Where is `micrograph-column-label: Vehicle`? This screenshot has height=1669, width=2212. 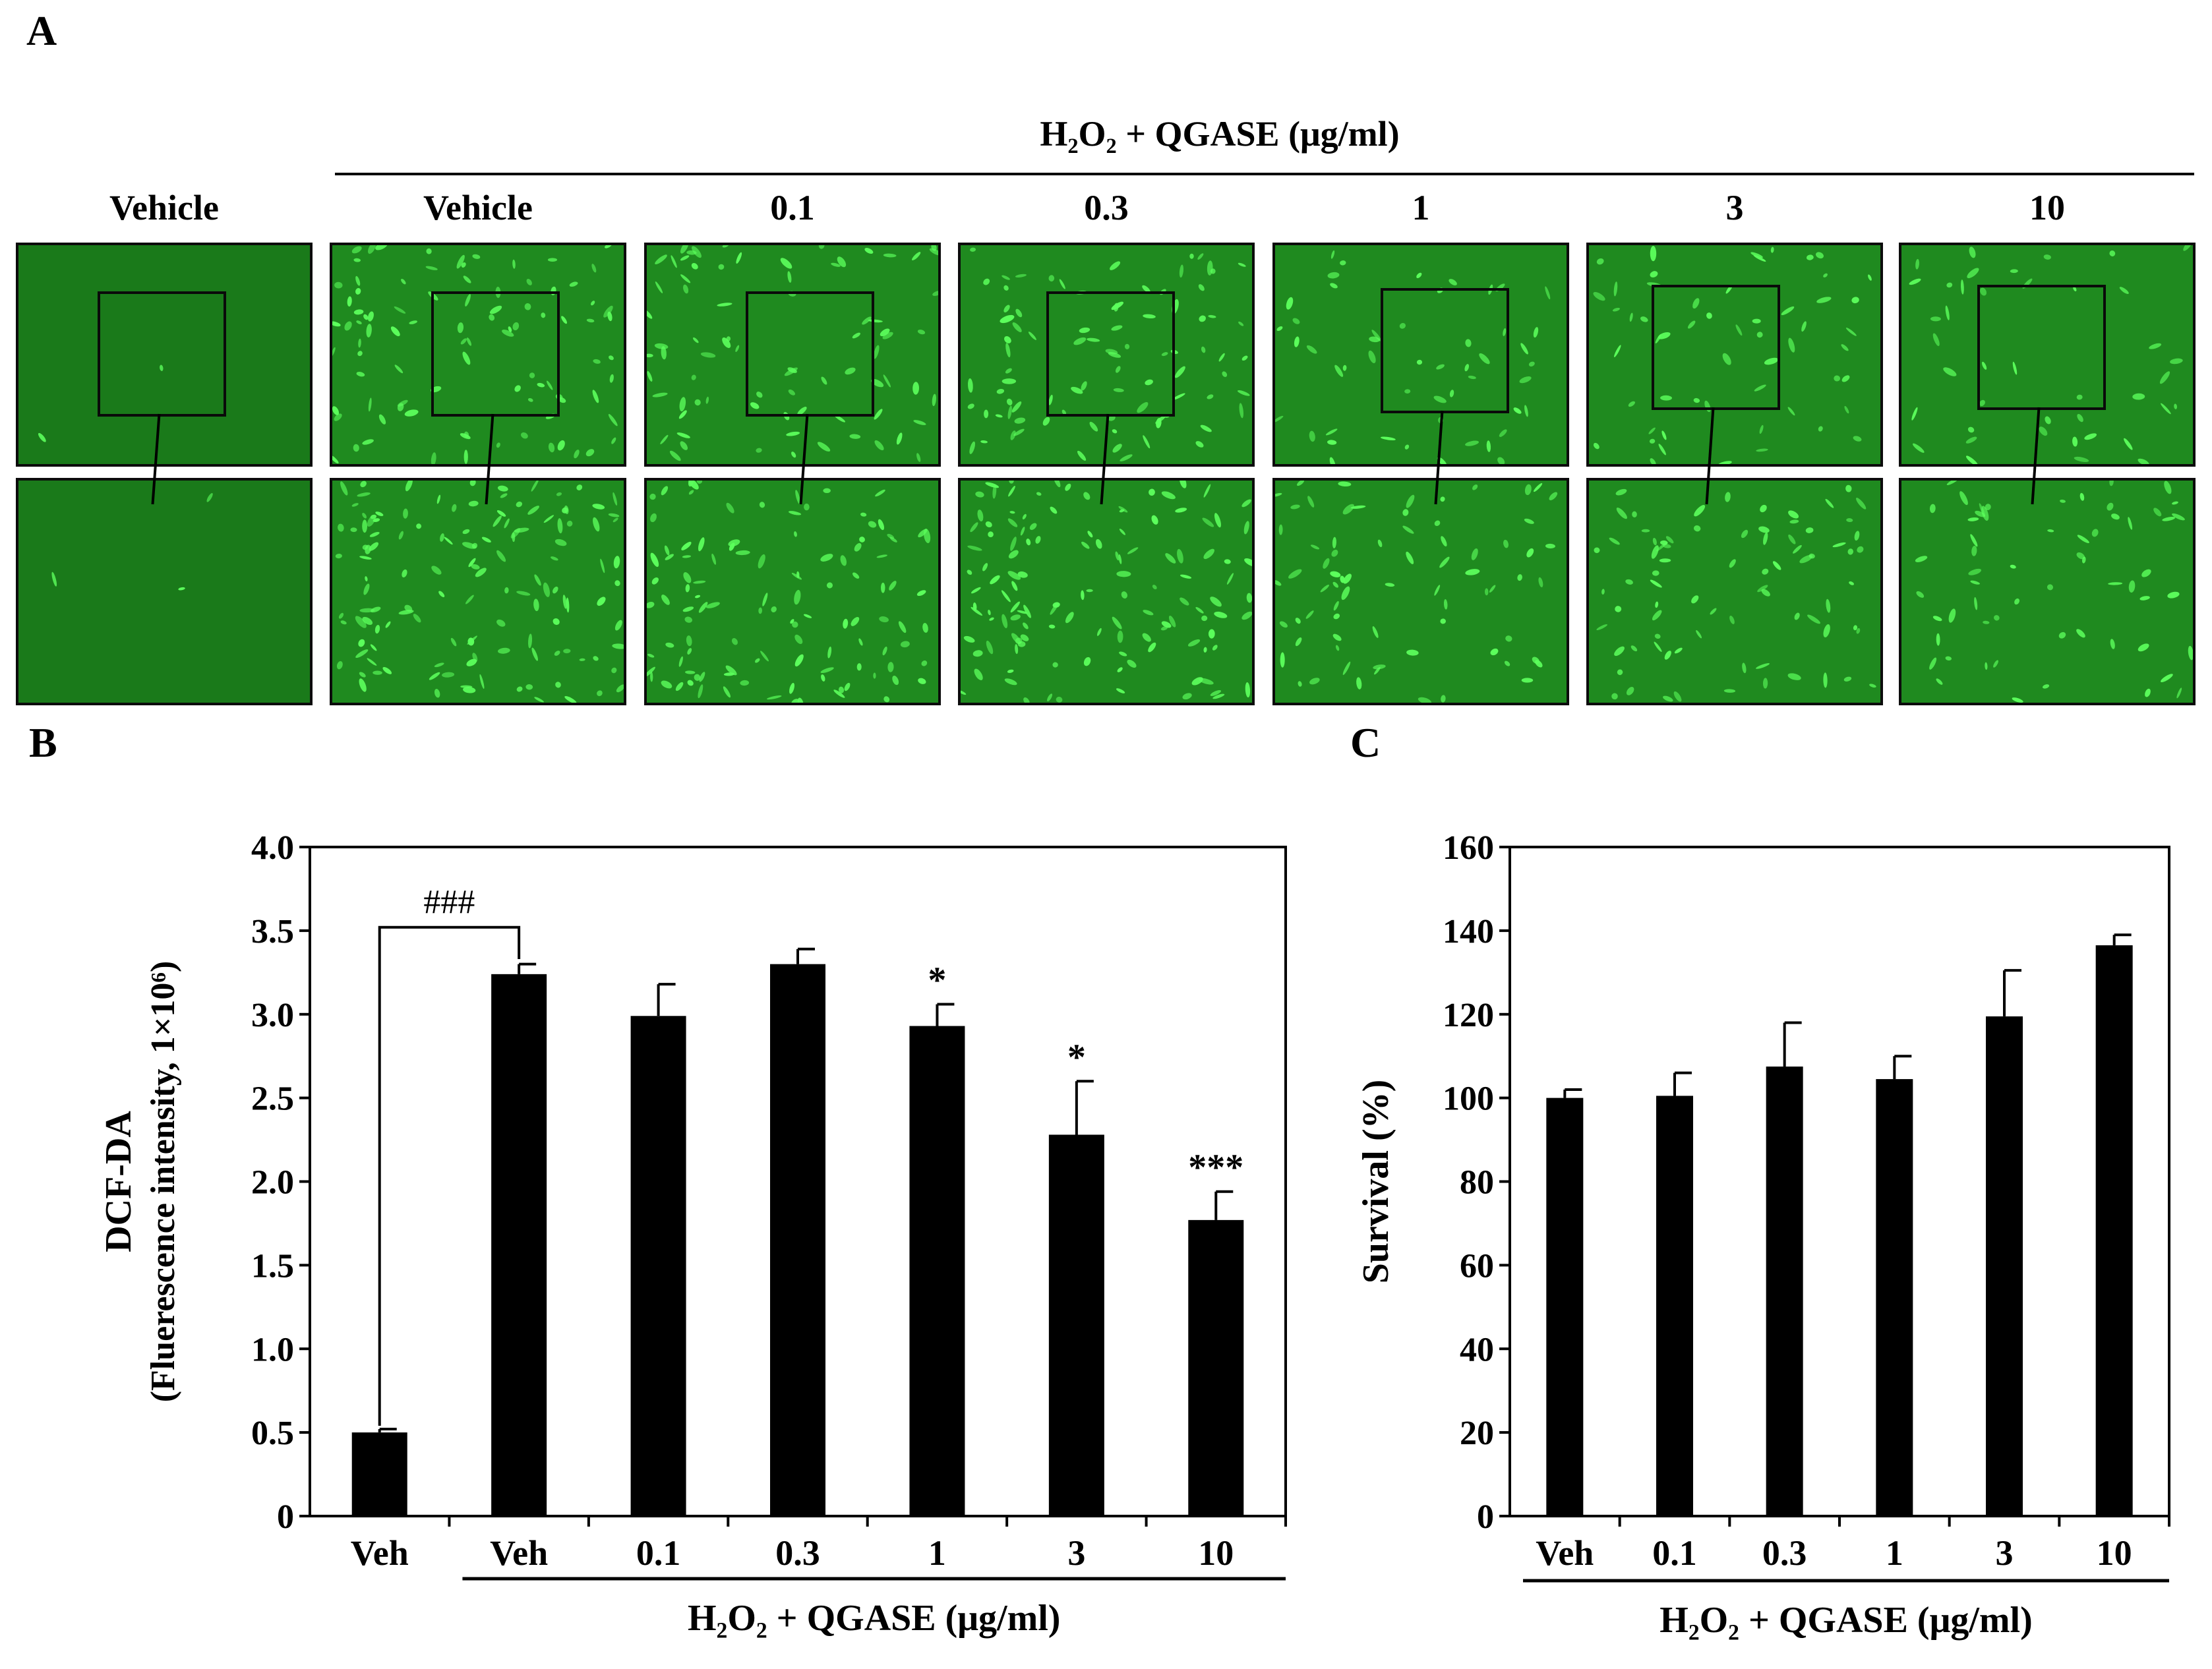 micrograph-column-label: Vehicle is located at coordinates (164, 207).